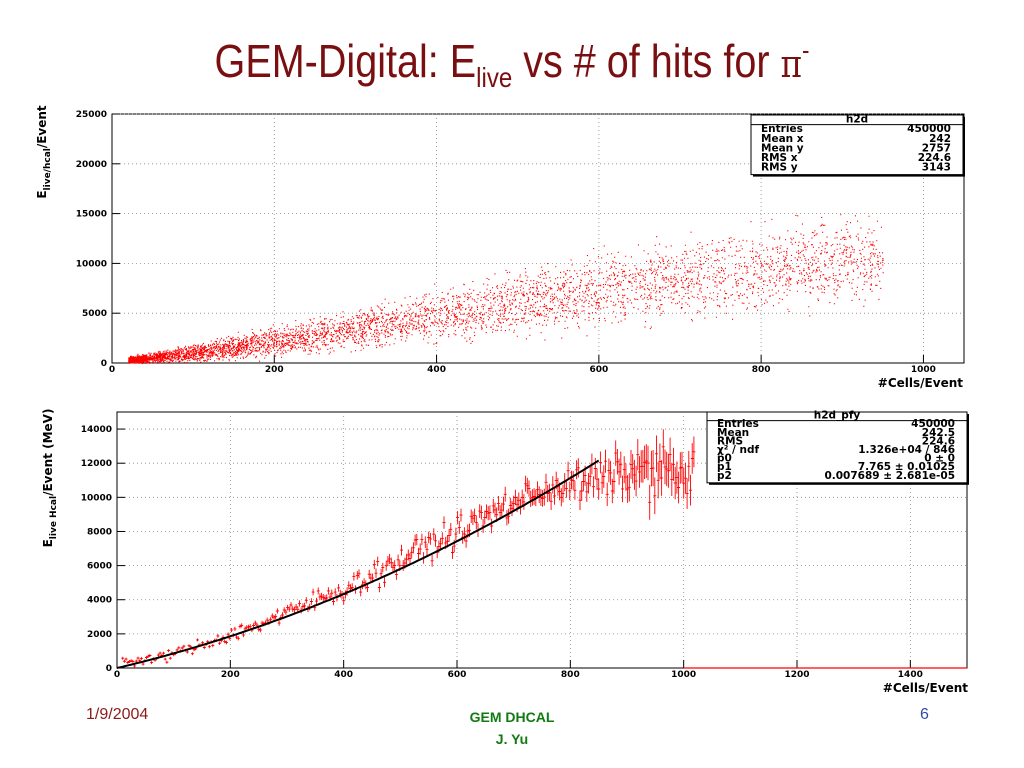 Image resolution: width=1024 pixels, height=768 pixels. I want to click on bottom-tick-label-y: 2000, so click(99, 635).